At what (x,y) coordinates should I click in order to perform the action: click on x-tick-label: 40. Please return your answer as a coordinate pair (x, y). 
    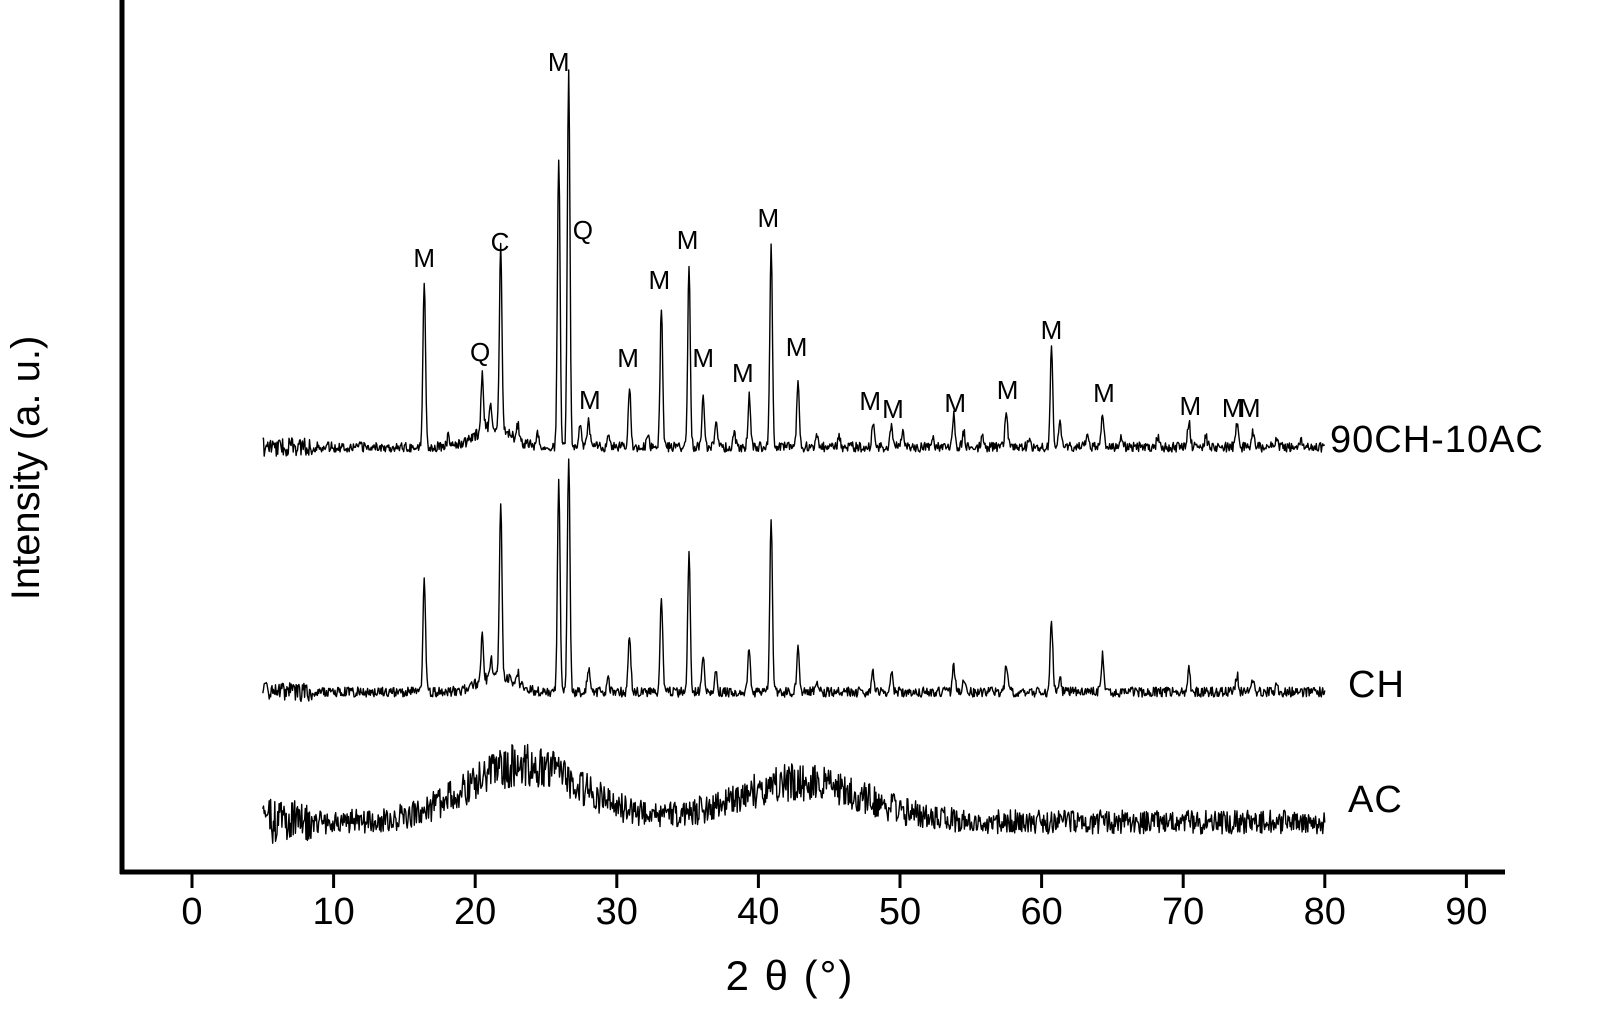
    Looking at the image, I should click on (758, 912).